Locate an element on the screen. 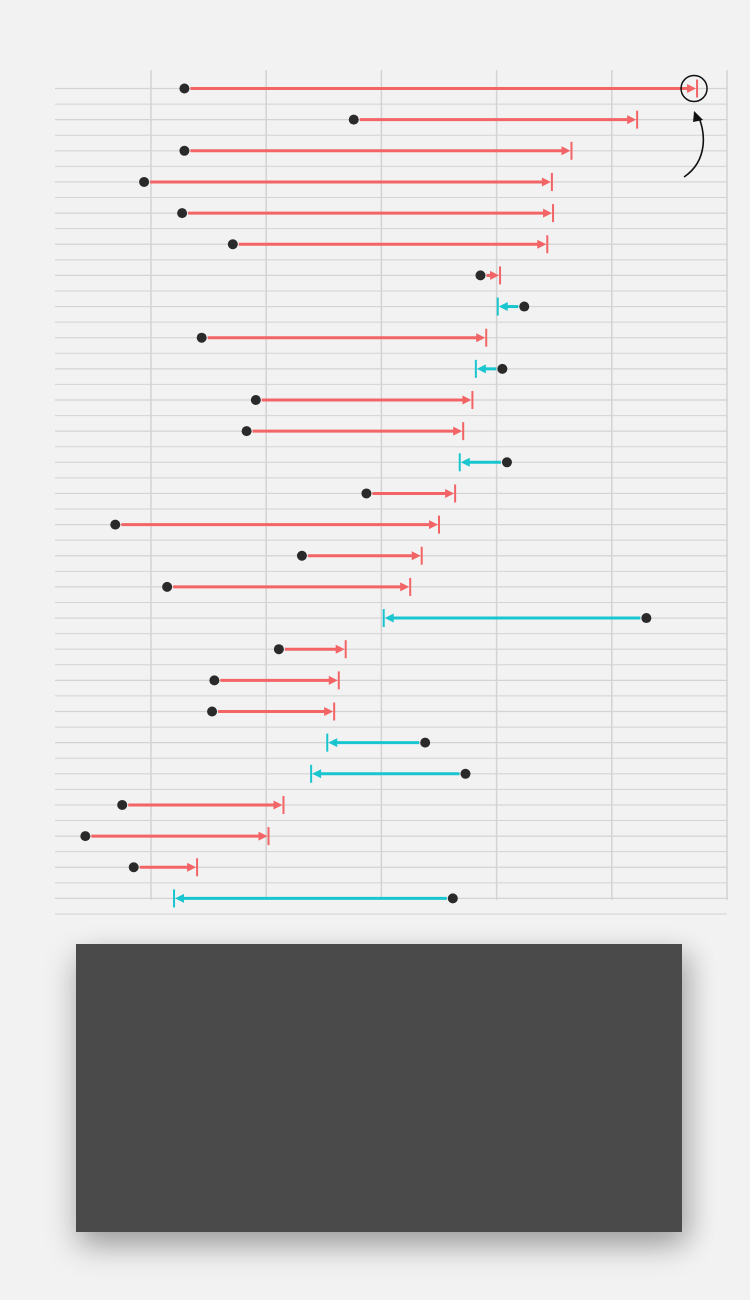 The width and height of the screenshot is (750, 1300). annotation-arrowhead is located at coordinates (698, 116).